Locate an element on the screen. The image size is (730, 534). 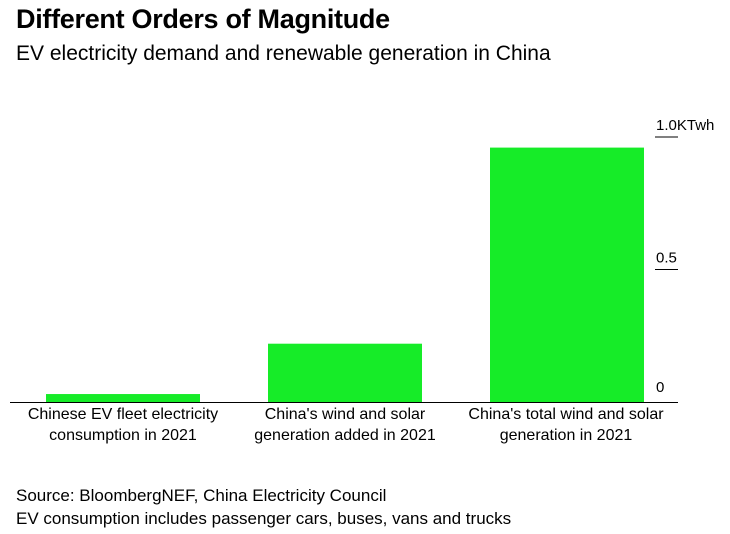
chart-title: Different Orders of Magnitude is located at coordinates (203, 19).